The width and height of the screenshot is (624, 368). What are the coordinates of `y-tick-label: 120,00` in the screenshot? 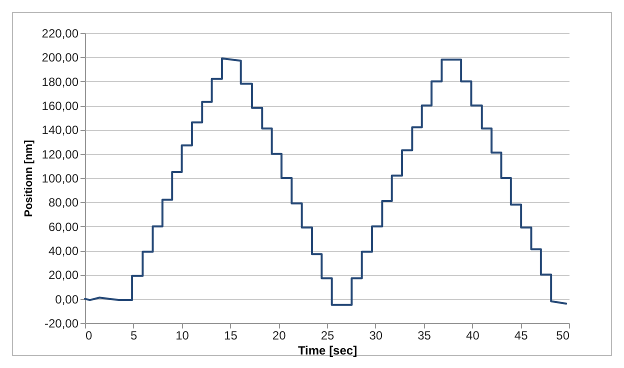 It's located at (60, 154).